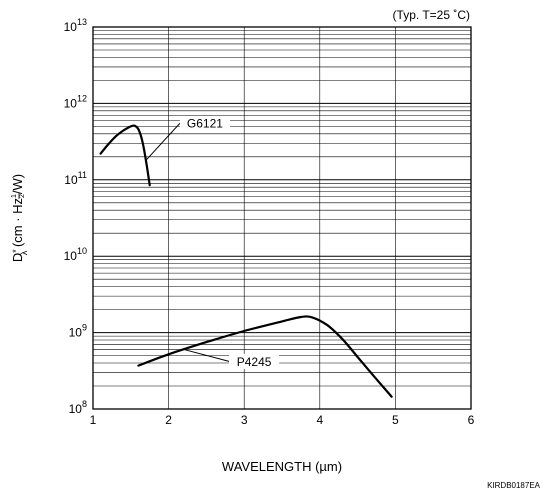  I want to click on annotation-box-p4245, so click(254, 361).